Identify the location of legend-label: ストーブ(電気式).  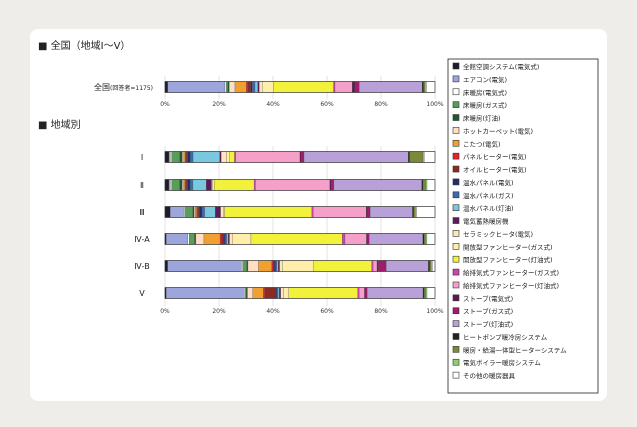
(488, 298).